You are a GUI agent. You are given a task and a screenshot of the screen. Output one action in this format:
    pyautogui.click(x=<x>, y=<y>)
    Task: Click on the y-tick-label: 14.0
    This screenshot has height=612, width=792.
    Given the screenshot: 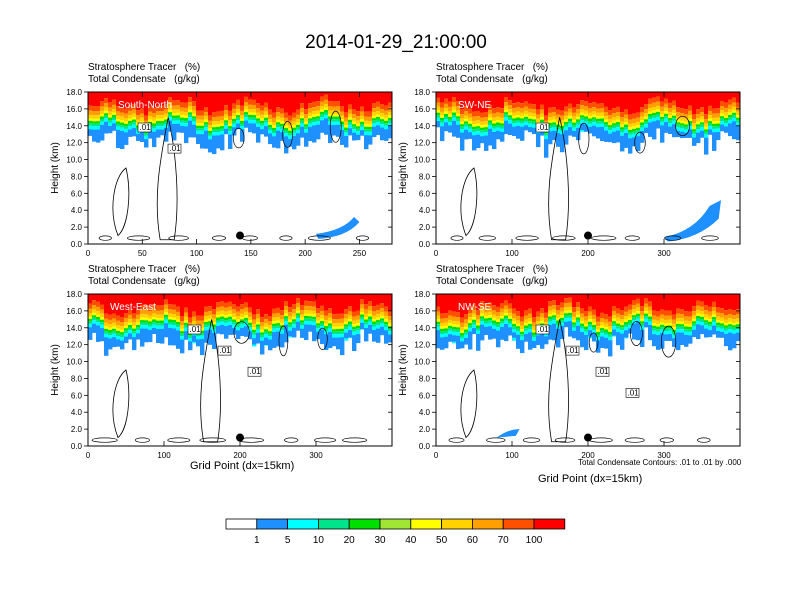 What is the action you would take?
    pyautogui.click(x=422, y=328)
    